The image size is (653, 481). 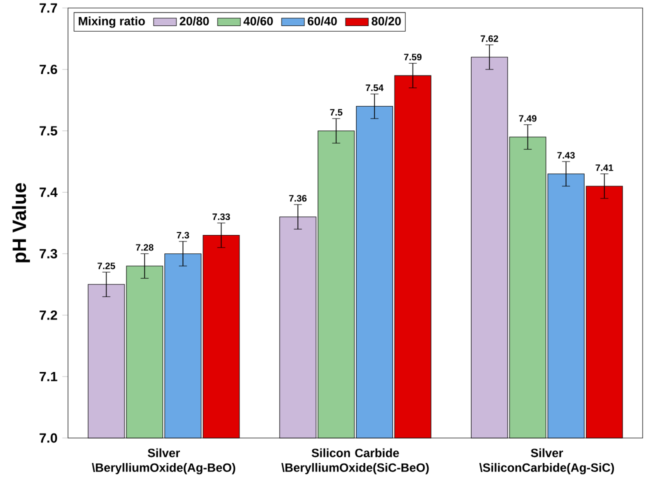 I want to click on legend-label: 80/20, so click(x=386, y=21).